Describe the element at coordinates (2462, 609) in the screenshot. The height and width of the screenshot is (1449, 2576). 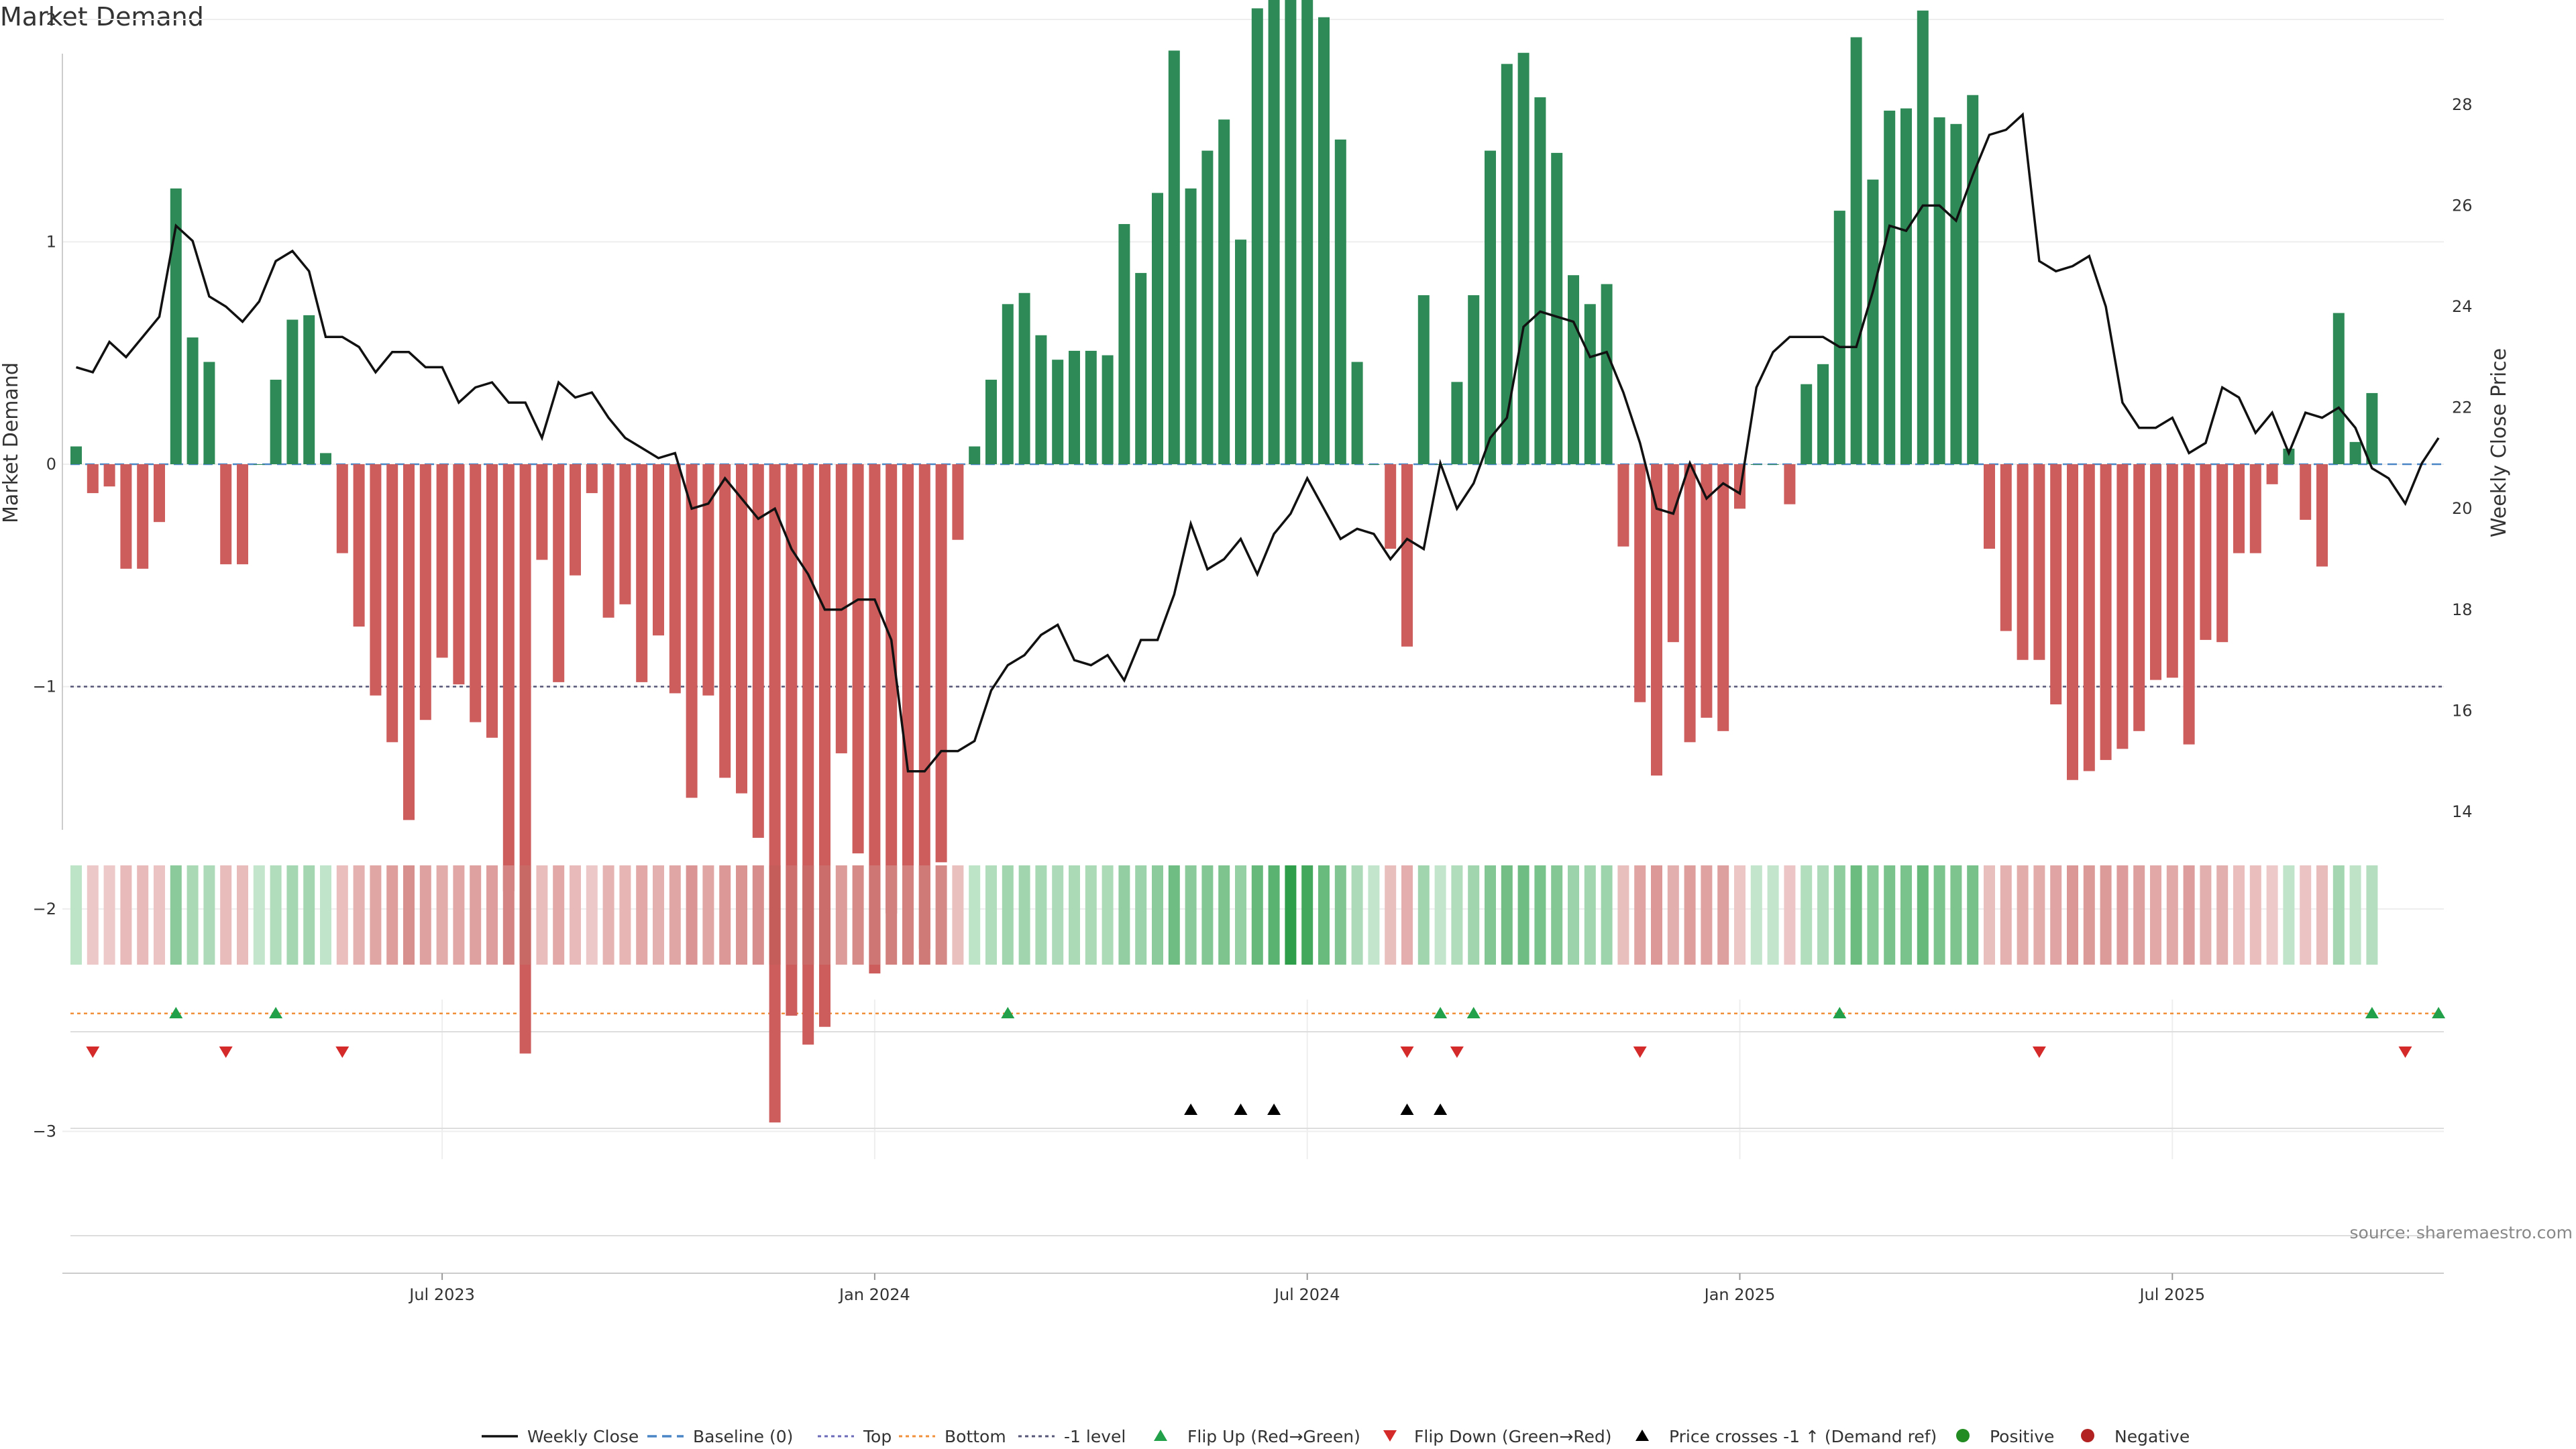
I see `right-tick-label: 18` at that location.